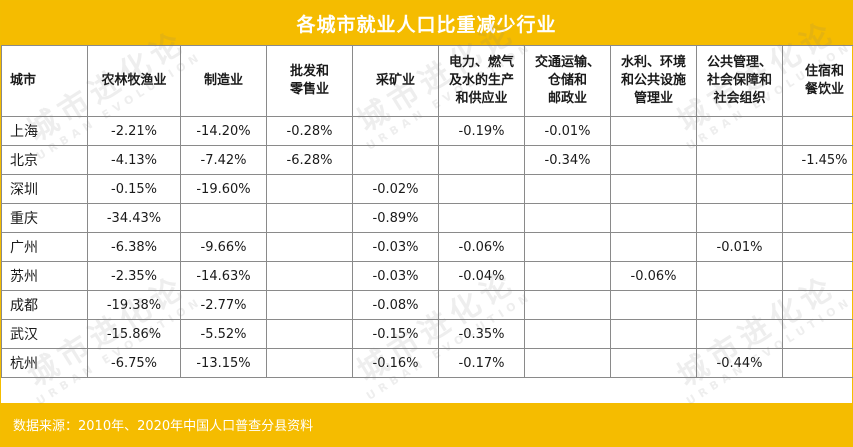 This screenshot has height=447, width=853. Describe the element at coordinates (44, 276) in the screenshot. I see `city-name: 苏州` at that location.